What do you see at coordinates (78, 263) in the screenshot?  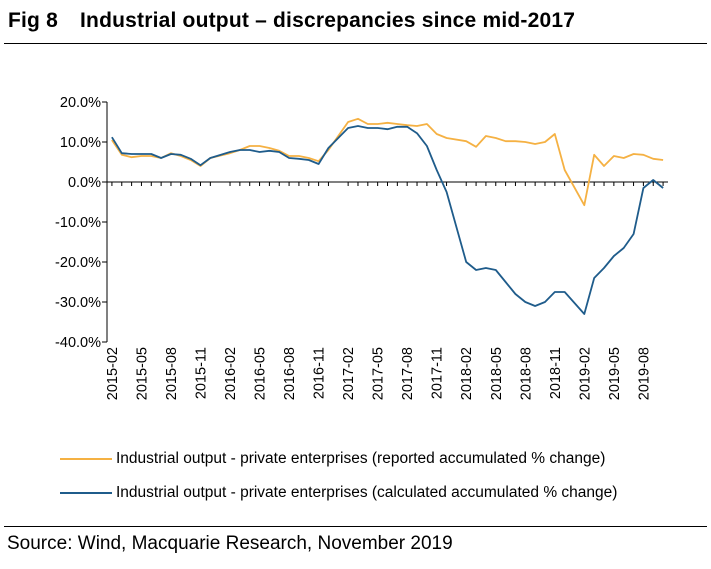 I see `y-tick-label: -20.0%` at bounding box center [78, 263].